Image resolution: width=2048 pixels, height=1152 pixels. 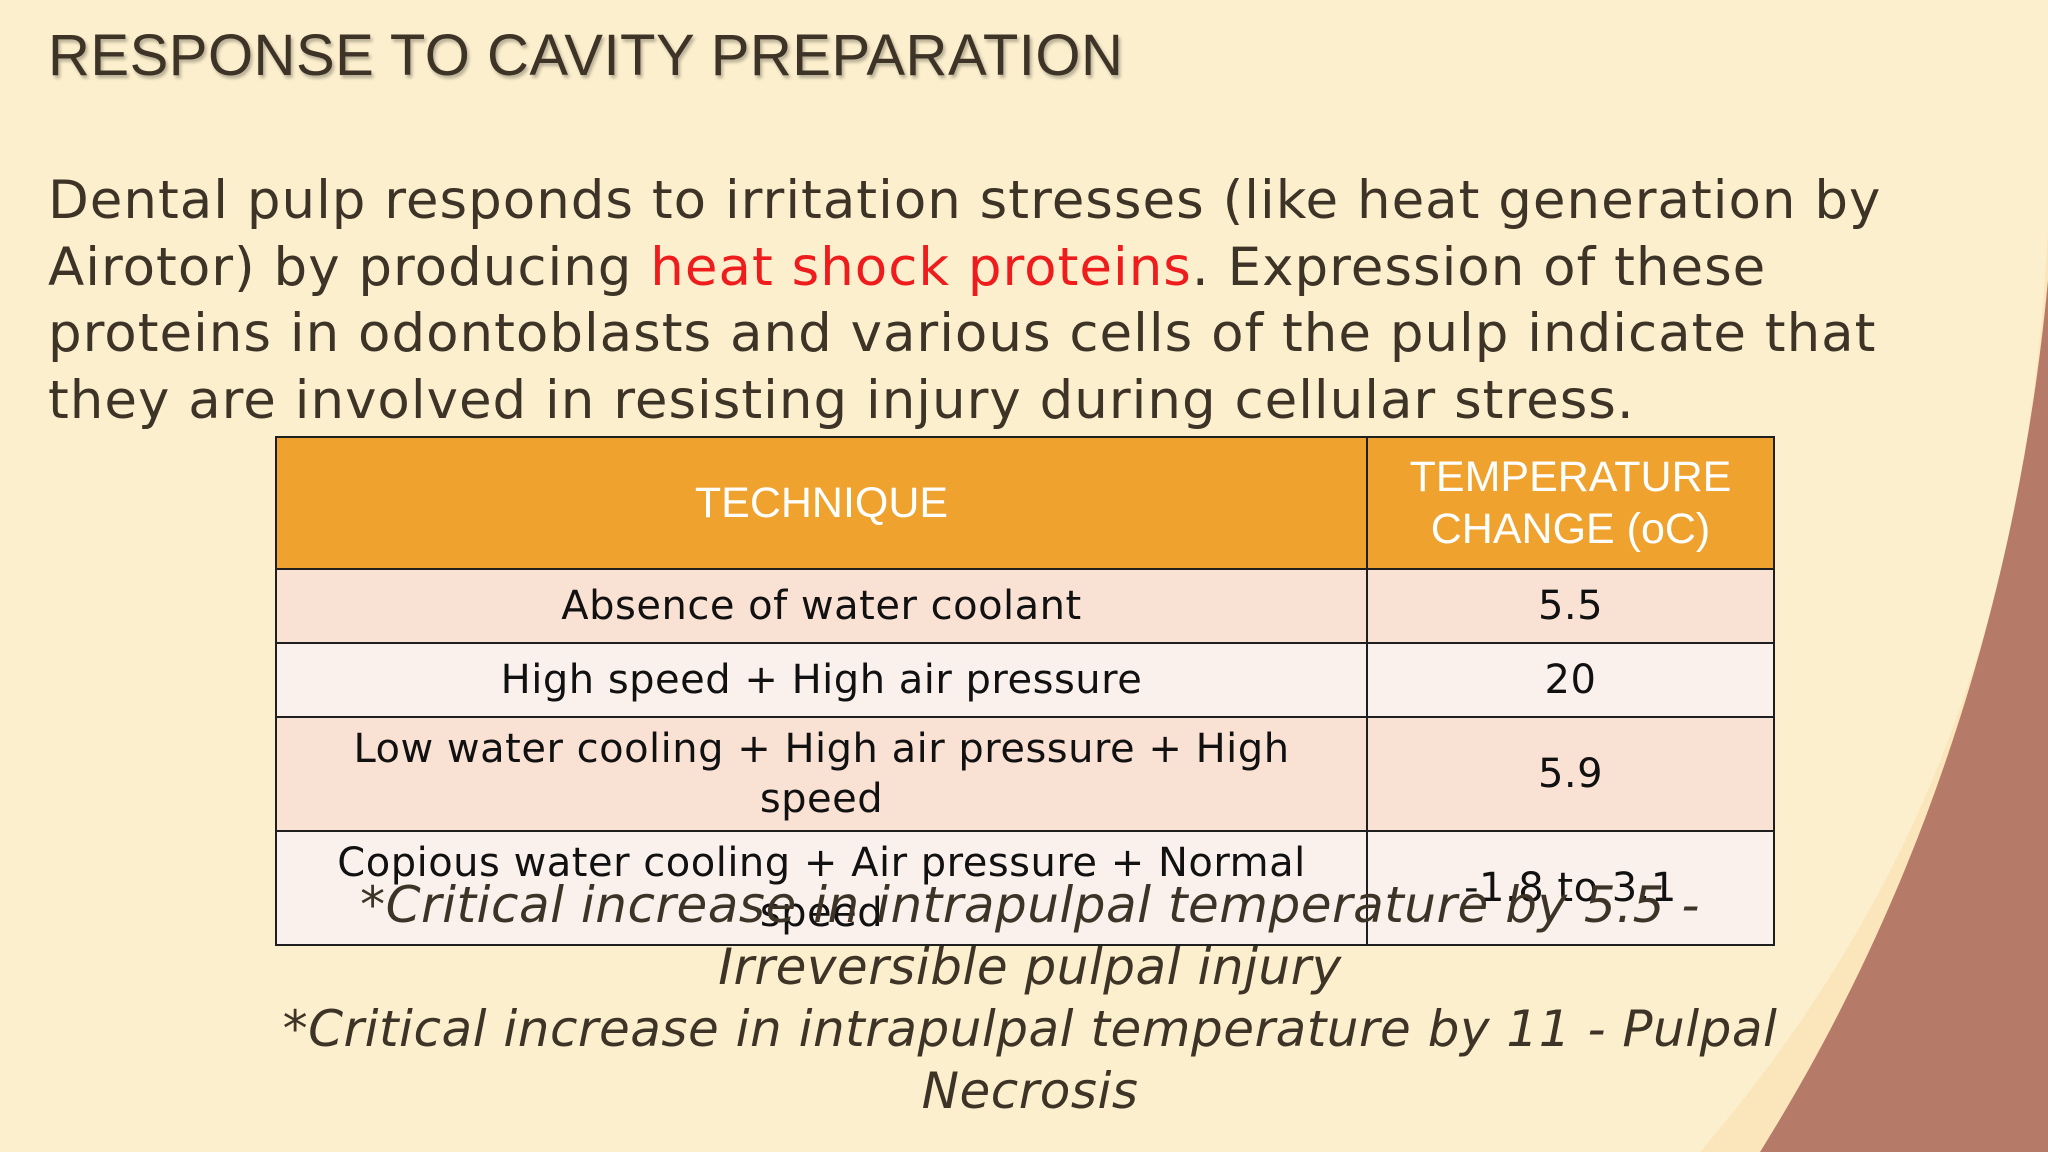 I want to click on highlight-term: heat shock proteins, so click(x=921, y=267).